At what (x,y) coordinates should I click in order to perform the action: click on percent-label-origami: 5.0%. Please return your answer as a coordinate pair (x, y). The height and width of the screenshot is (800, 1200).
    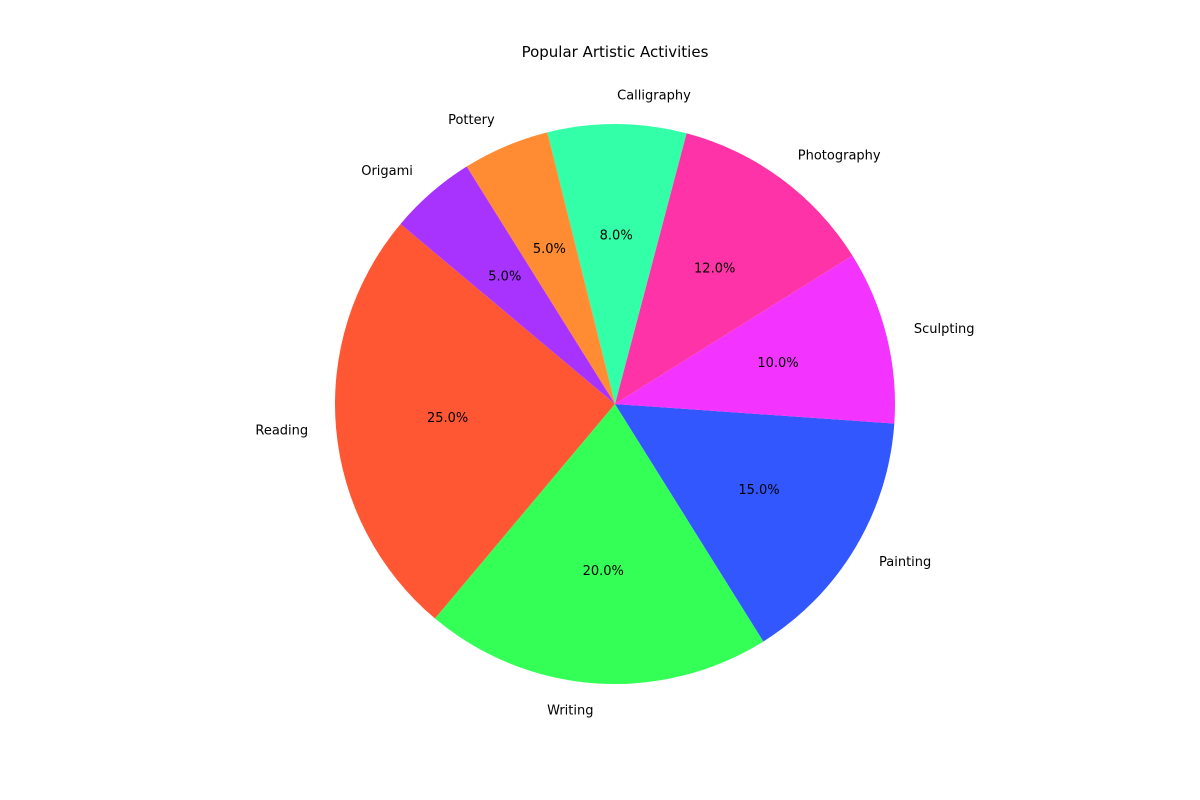
    Looking at the image, I should click on (504, 277).